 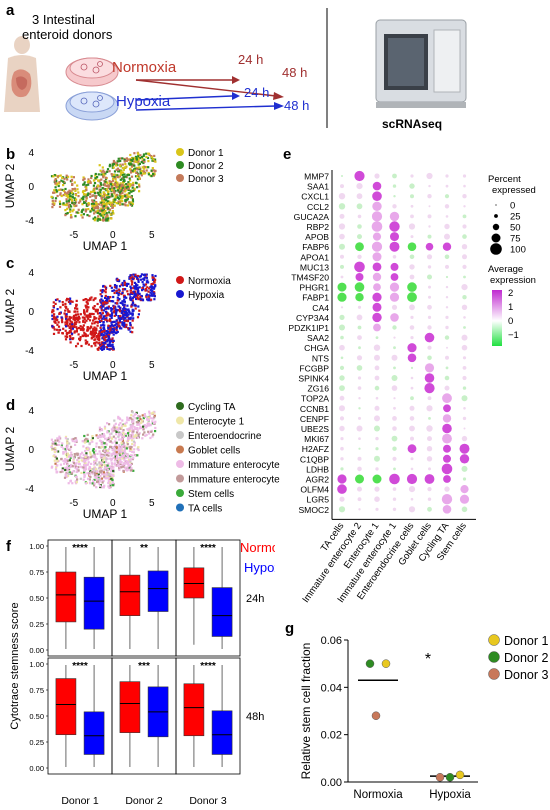 I want to click on hypoxia-24h-arrow, so click(x=184, y=98).